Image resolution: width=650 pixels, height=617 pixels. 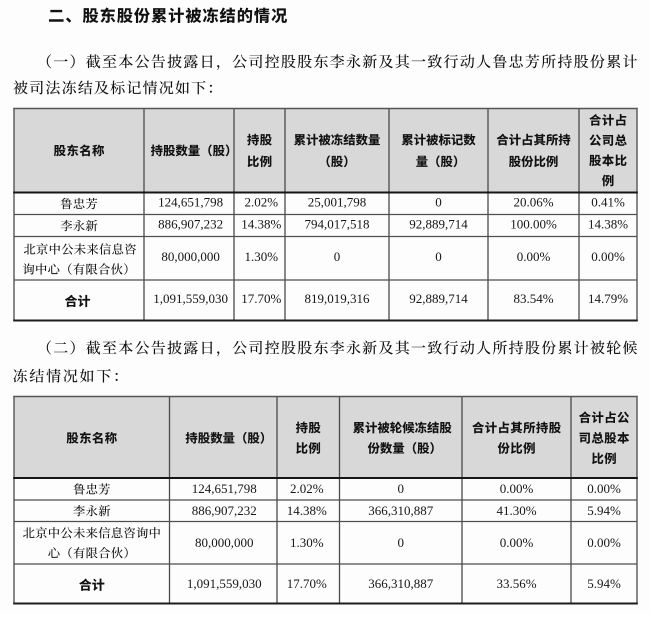 I want to click on svg-text: 100.00%, so click(x=533, y=224).